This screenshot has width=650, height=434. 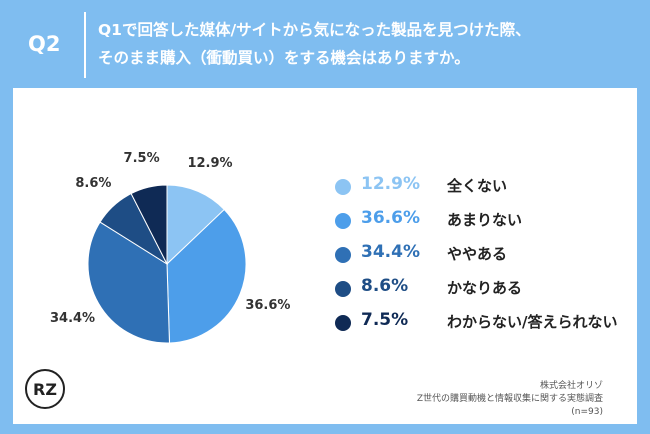 What do you see at coordinates (284, 58) in the screenshot?
I see `question-line-2: そのまま購入（衝動買い）をする機会はありますか。` at bounding box center [284, 58].